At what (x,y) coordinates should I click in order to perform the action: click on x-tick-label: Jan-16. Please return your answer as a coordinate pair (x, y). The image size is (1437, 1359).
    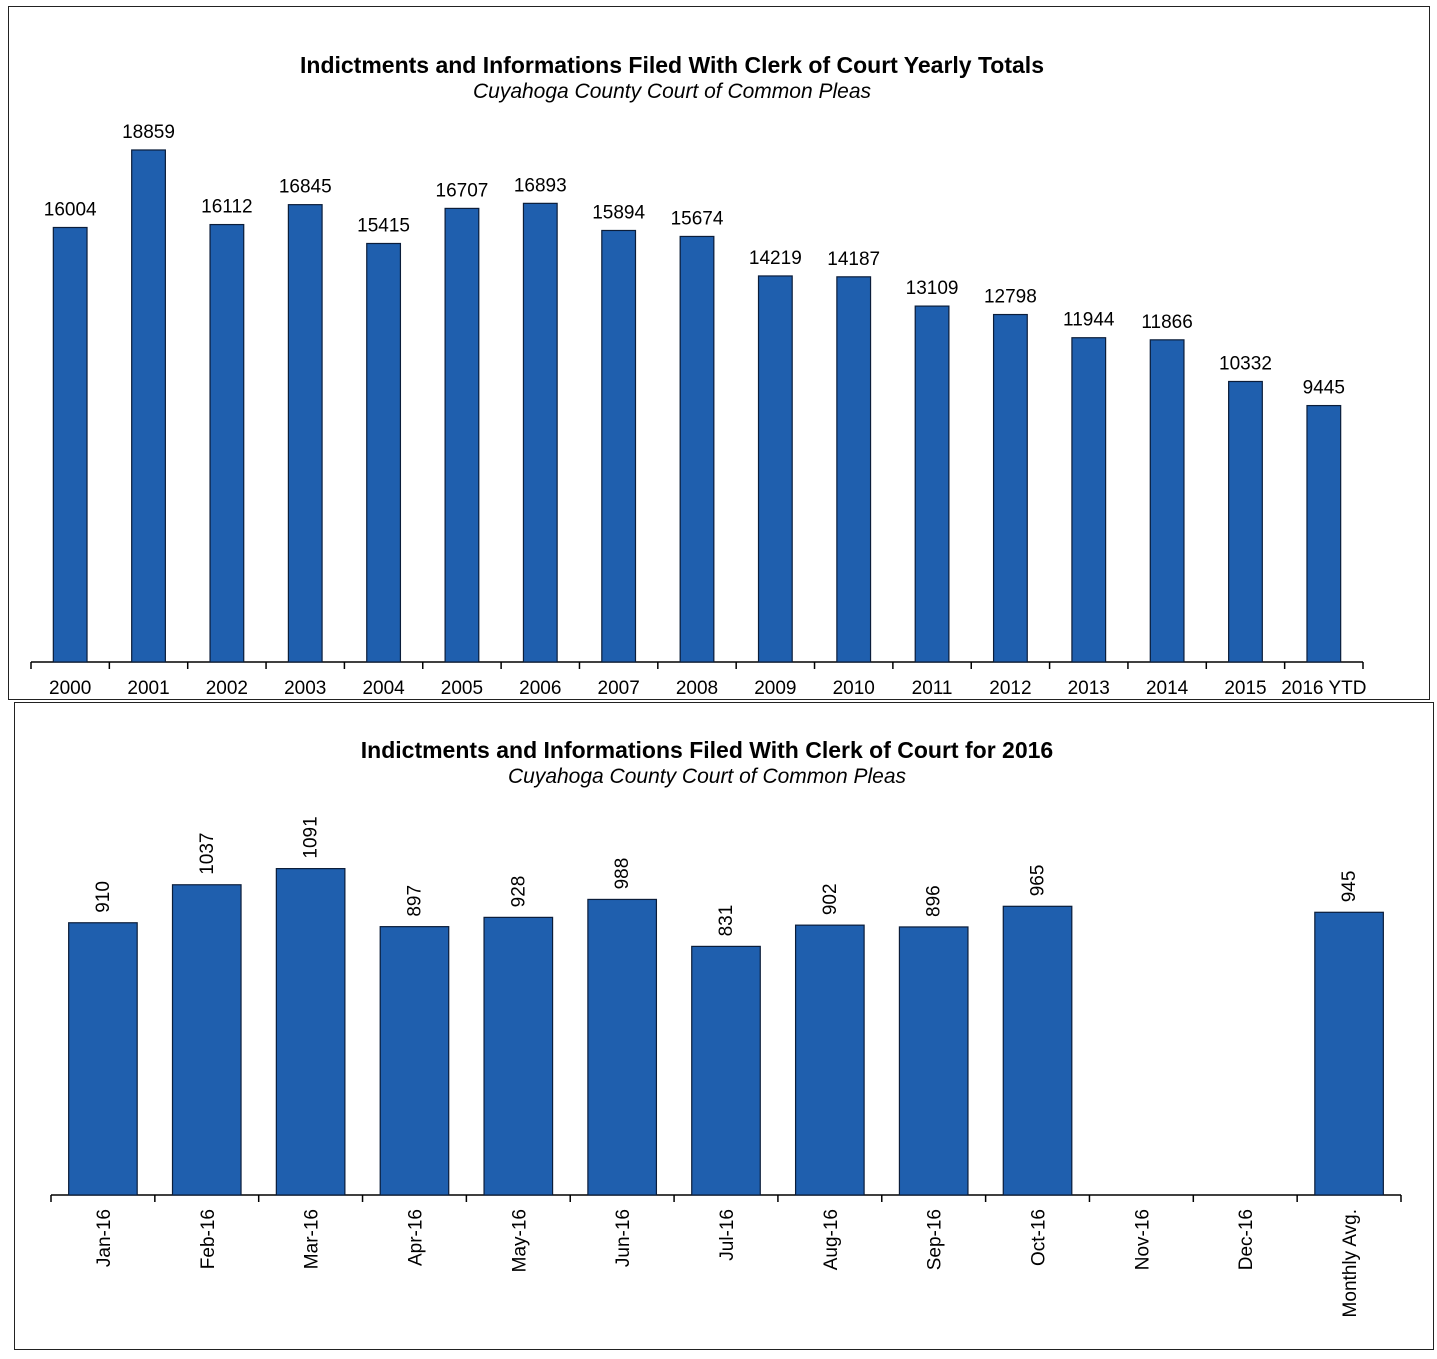
    Looking at the image, I should click on (104, 1238).